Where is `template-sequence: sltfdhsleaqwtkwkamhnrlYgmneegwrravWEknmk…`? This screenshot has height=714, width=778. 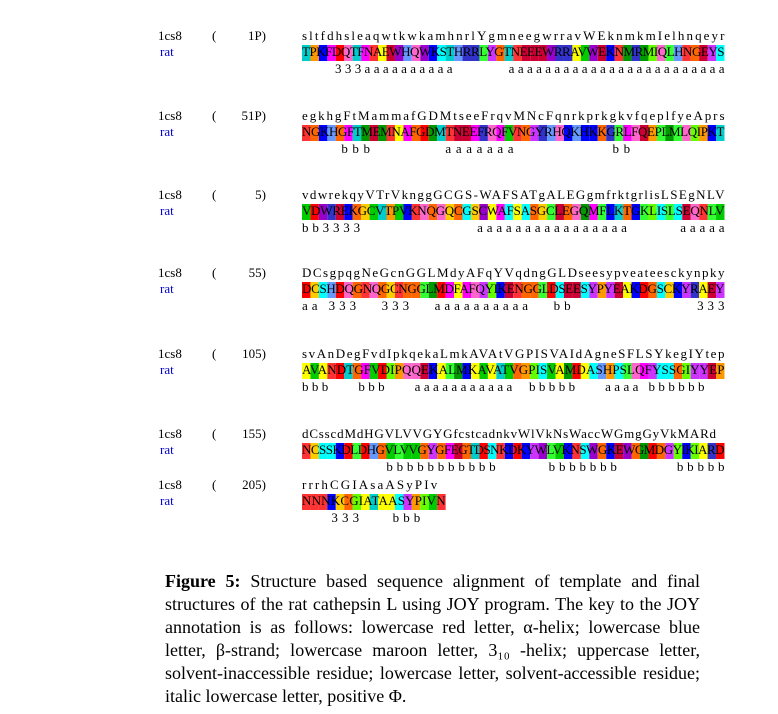 template-sequence: sltfdhsleaqwtkwkamhnrlYgmneegwrravWEknmk… is located at coordinates (513, 35).